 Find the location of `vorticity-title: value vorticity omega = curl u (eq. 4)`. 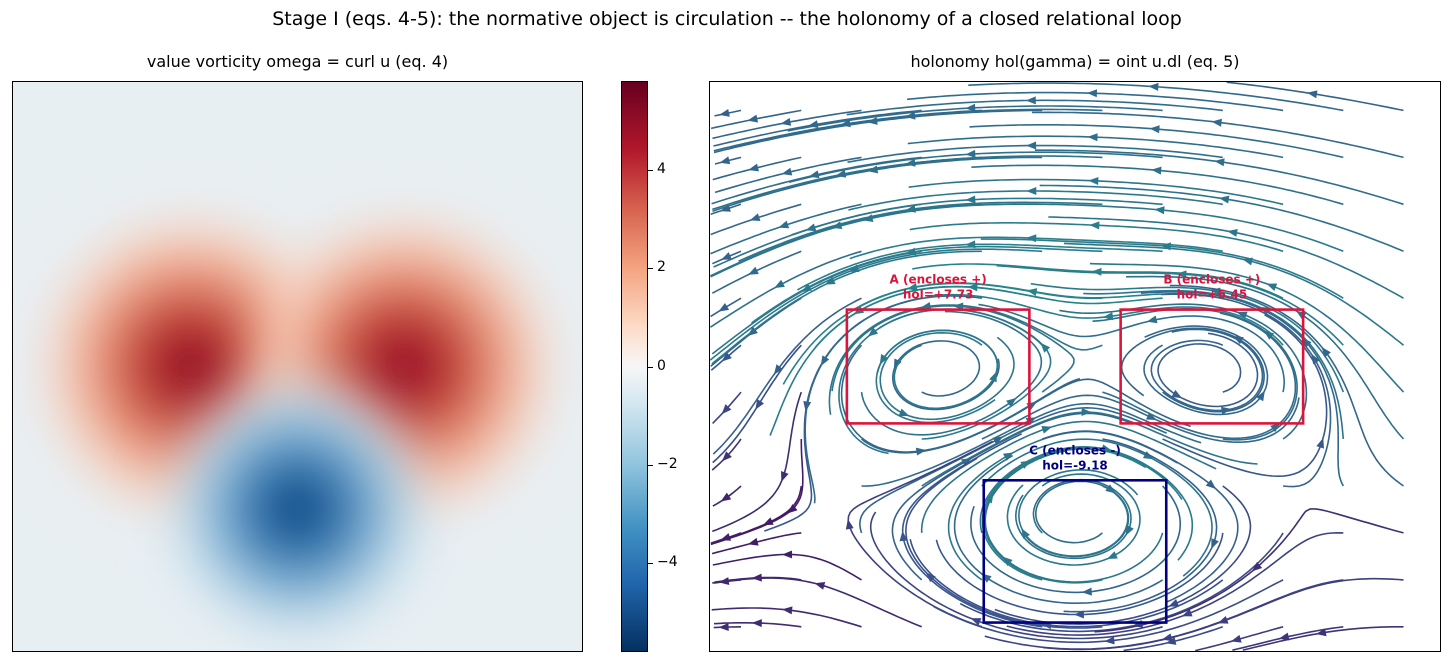

vorticity-title: value vorticity omega = curl u (eq. 4) is located at coordinates (297, 61).